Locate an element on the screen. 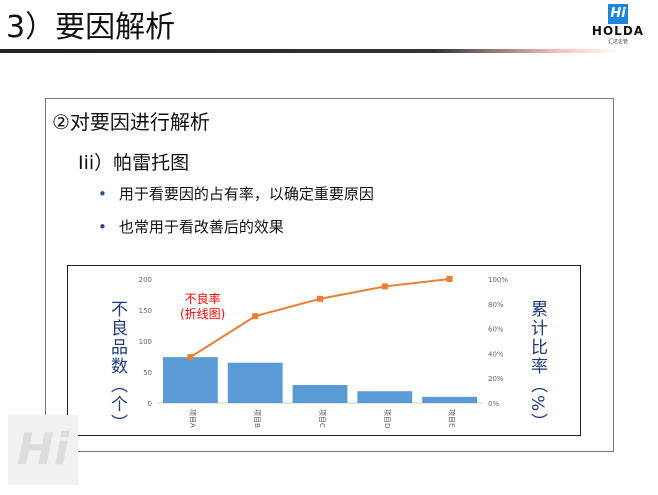 This screenshot has width=658, height=495. y-tick-label: 0 is located at coordinates (150, 404).